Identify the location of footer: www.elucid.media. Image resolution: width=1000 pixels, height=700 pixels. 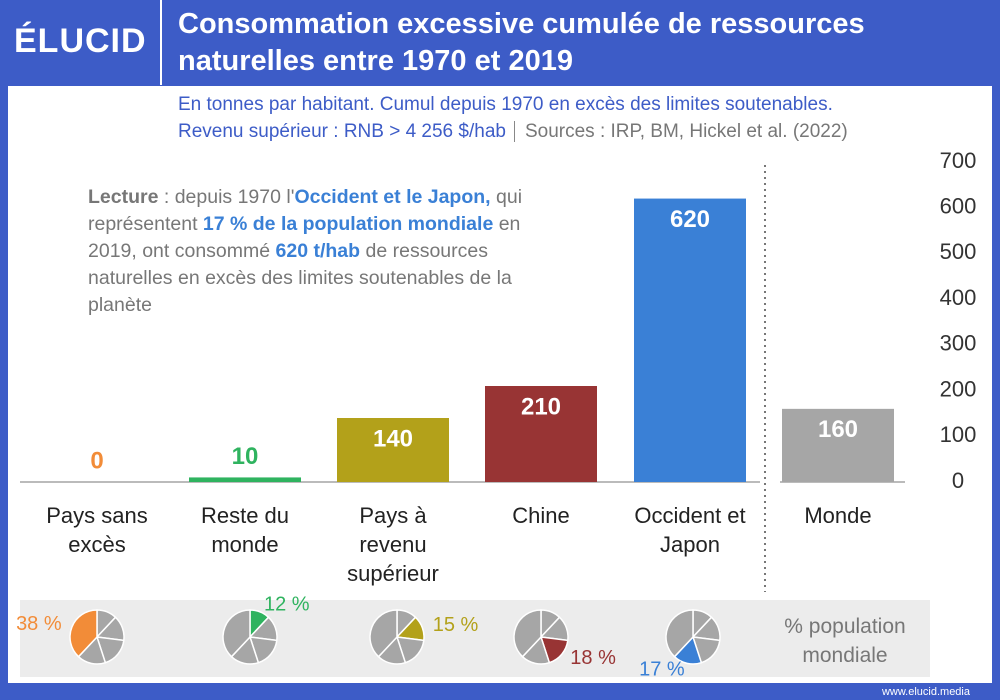
(925, 692).